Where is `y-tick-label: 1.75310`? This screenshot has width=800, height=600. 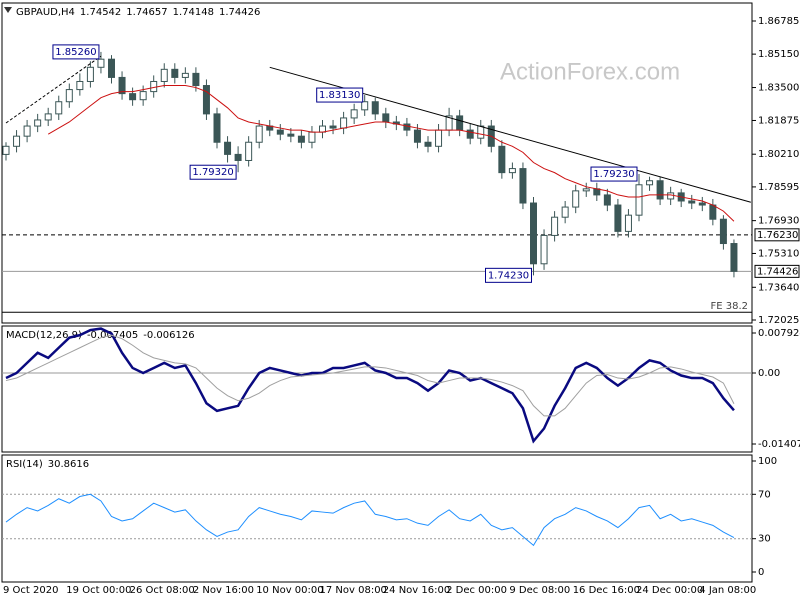 y-tick-label: 1.75310 is located at coordinates (778, 253).